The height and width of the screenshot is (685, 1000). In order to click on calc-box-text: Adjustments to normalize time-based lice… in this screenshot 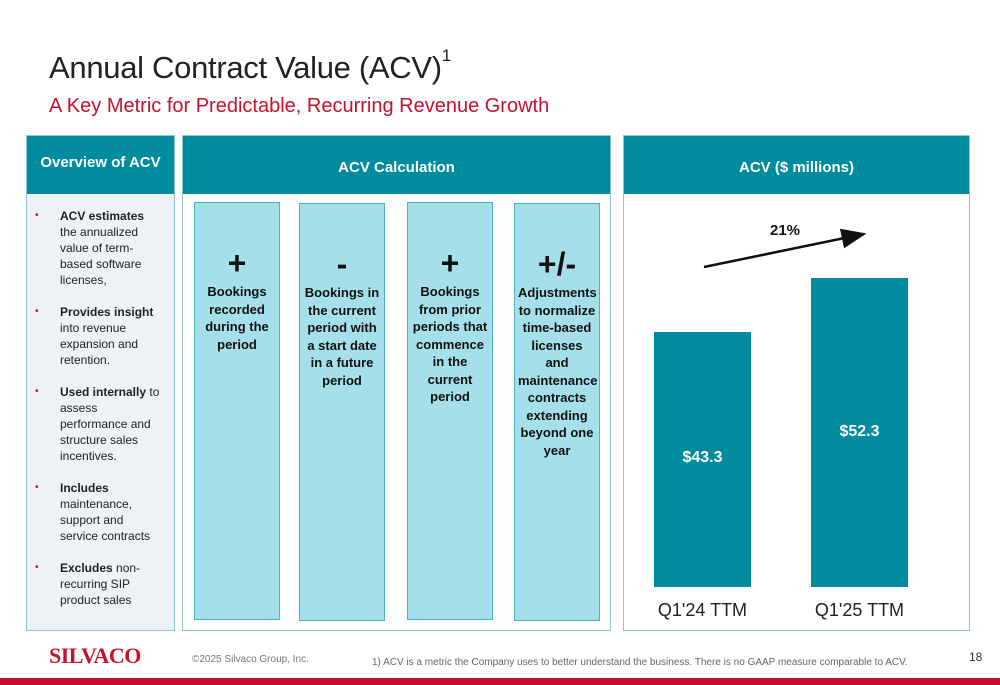, I will do `click(558, 371)`.